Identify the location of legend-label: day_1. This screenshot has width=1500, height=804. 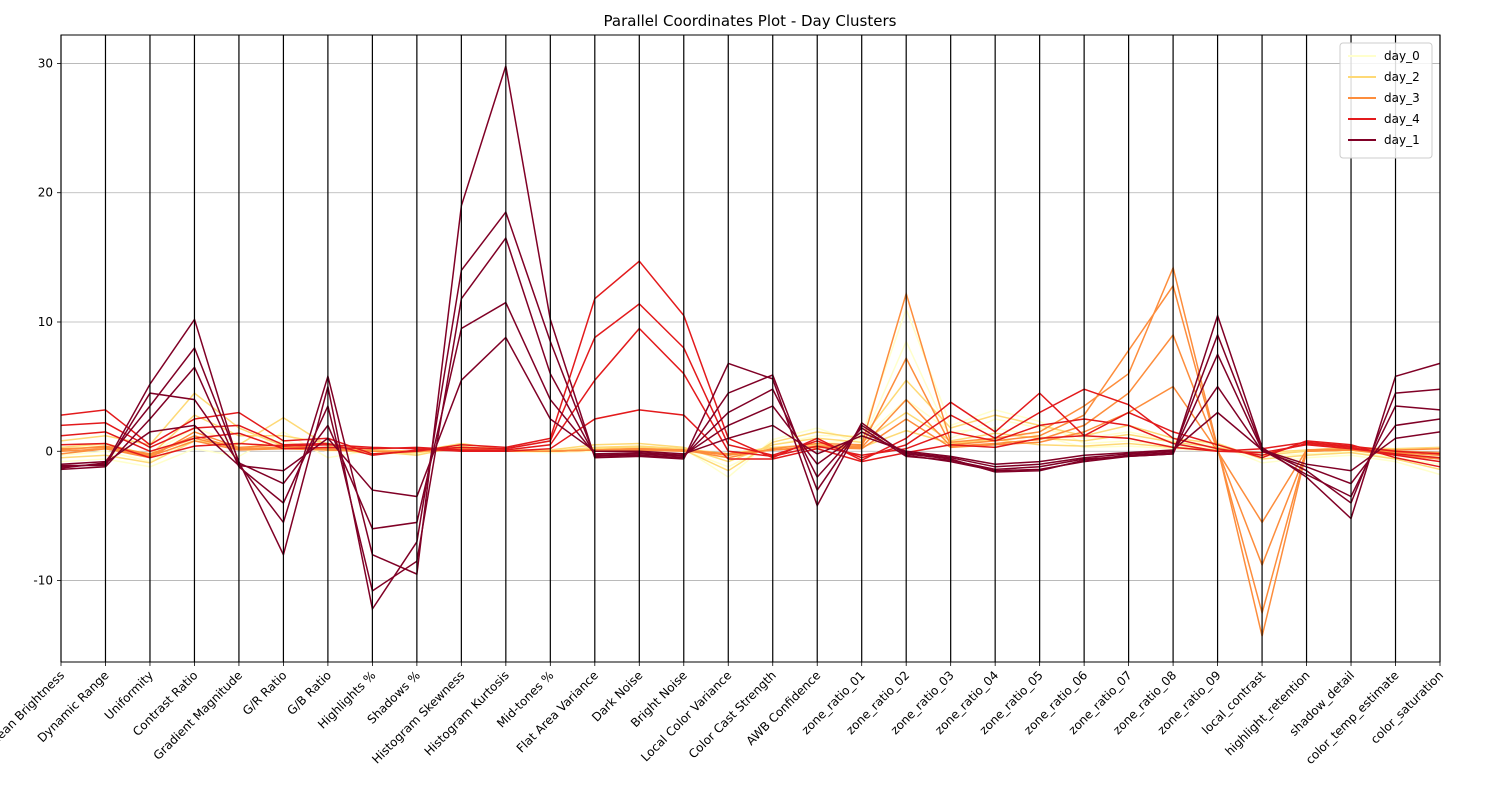
(1402, 140).